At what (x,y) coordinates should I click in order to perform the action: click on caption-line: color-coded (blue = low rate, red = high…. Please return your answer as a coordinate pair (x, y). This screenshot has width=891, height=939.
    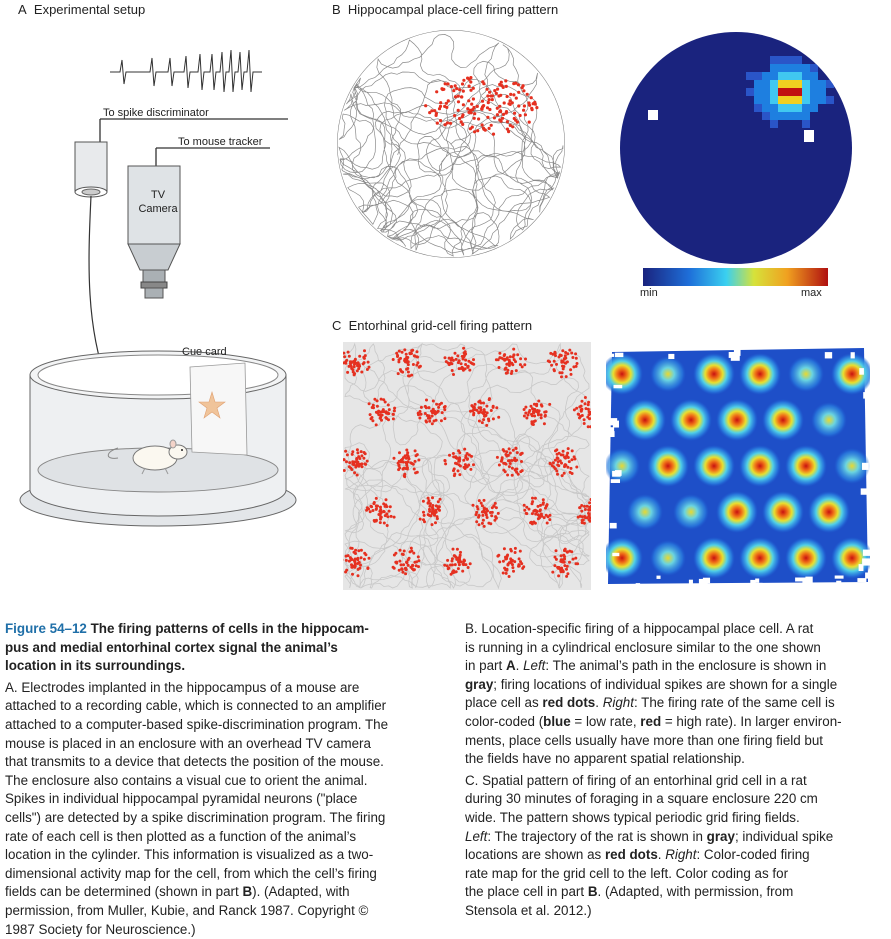
    Looking at the image, I should click on (675, 722).